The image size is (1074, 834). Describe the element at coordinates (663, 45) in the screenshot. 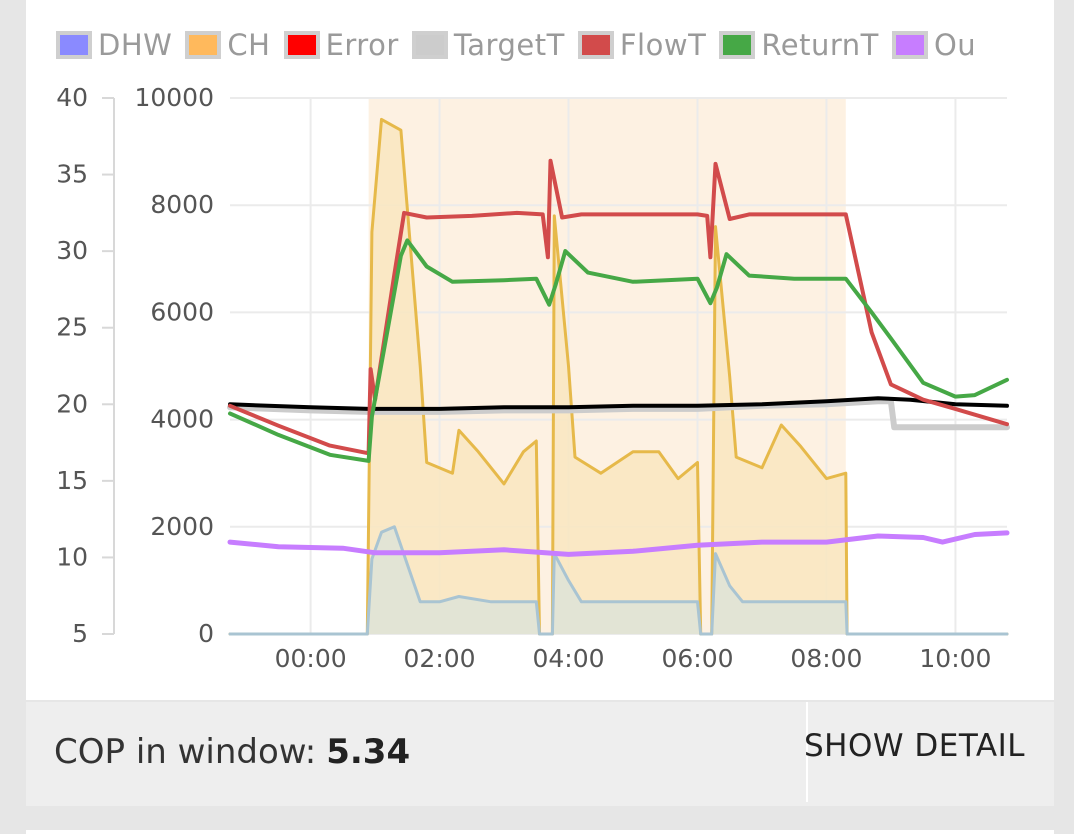

I see `legend-label-flowt: FlowT` at that location.